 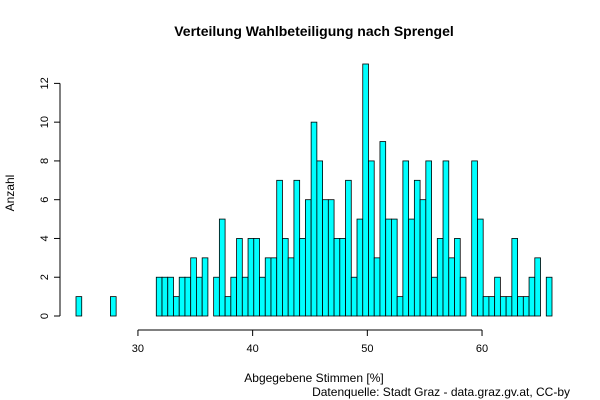 I want to click on y-tick-label: 2, so click(x=45, y=277).